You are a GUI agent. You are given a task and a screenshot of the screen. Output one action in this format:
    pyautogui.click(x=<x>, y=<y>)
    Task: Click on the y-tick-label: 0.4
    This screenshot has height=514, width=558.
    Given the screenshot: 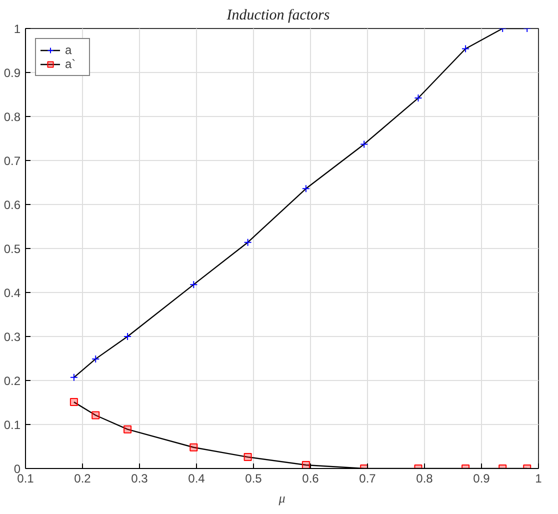 What is the action you would take?
    pyautogui.click(x=12, y=293)
    